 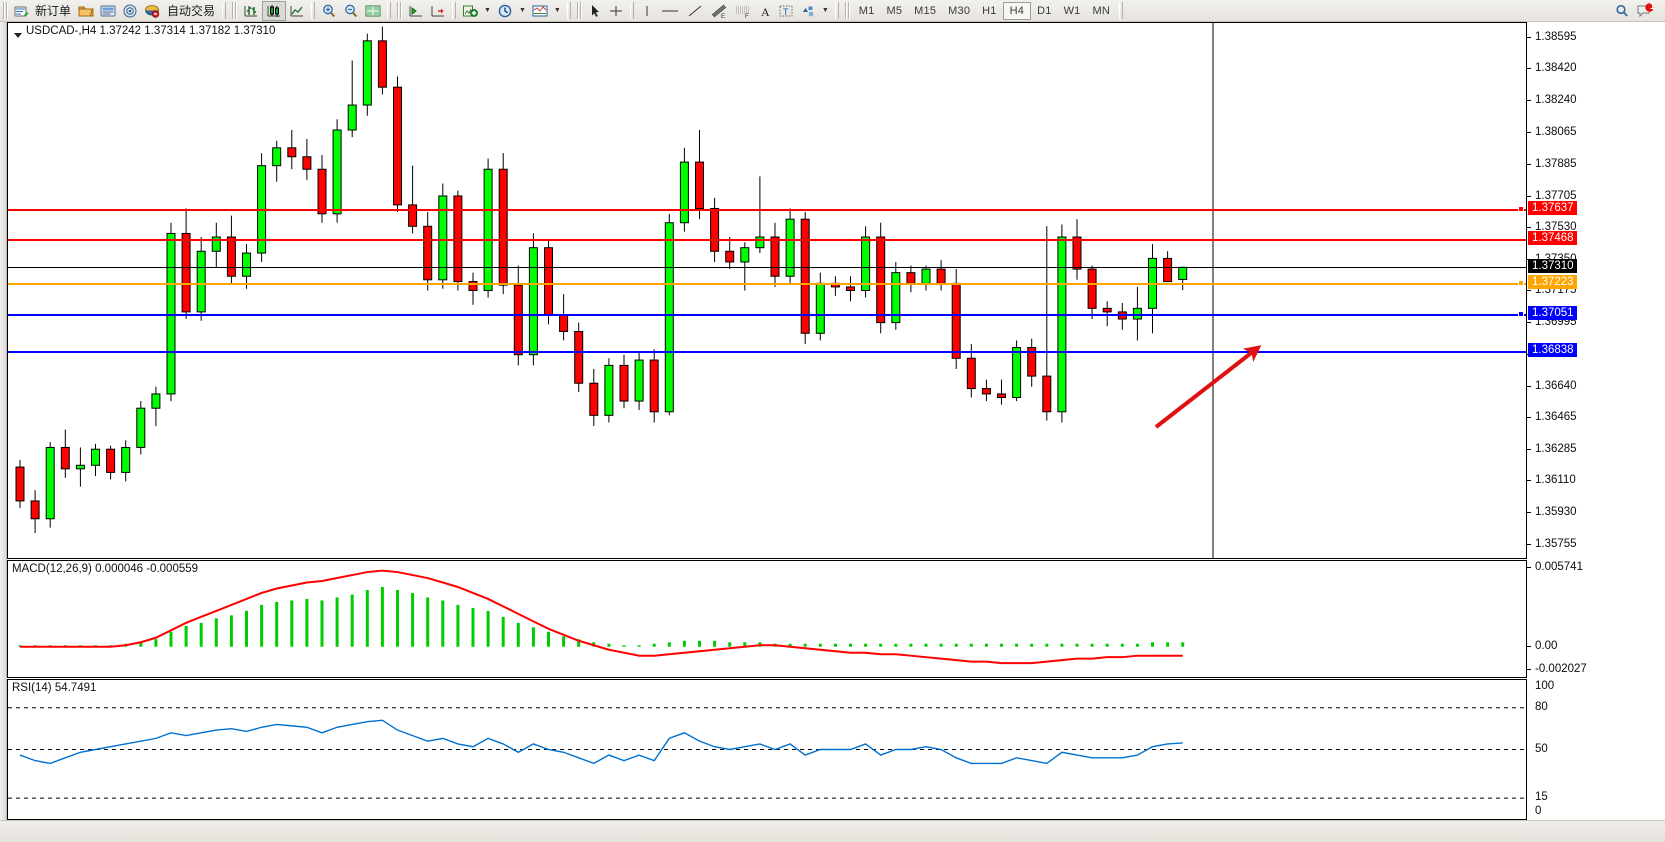 What do you see at coordinates (18, 35) in the screenshot?
I see `symbol-dropdown-caret` at bounding box center [18, 35].